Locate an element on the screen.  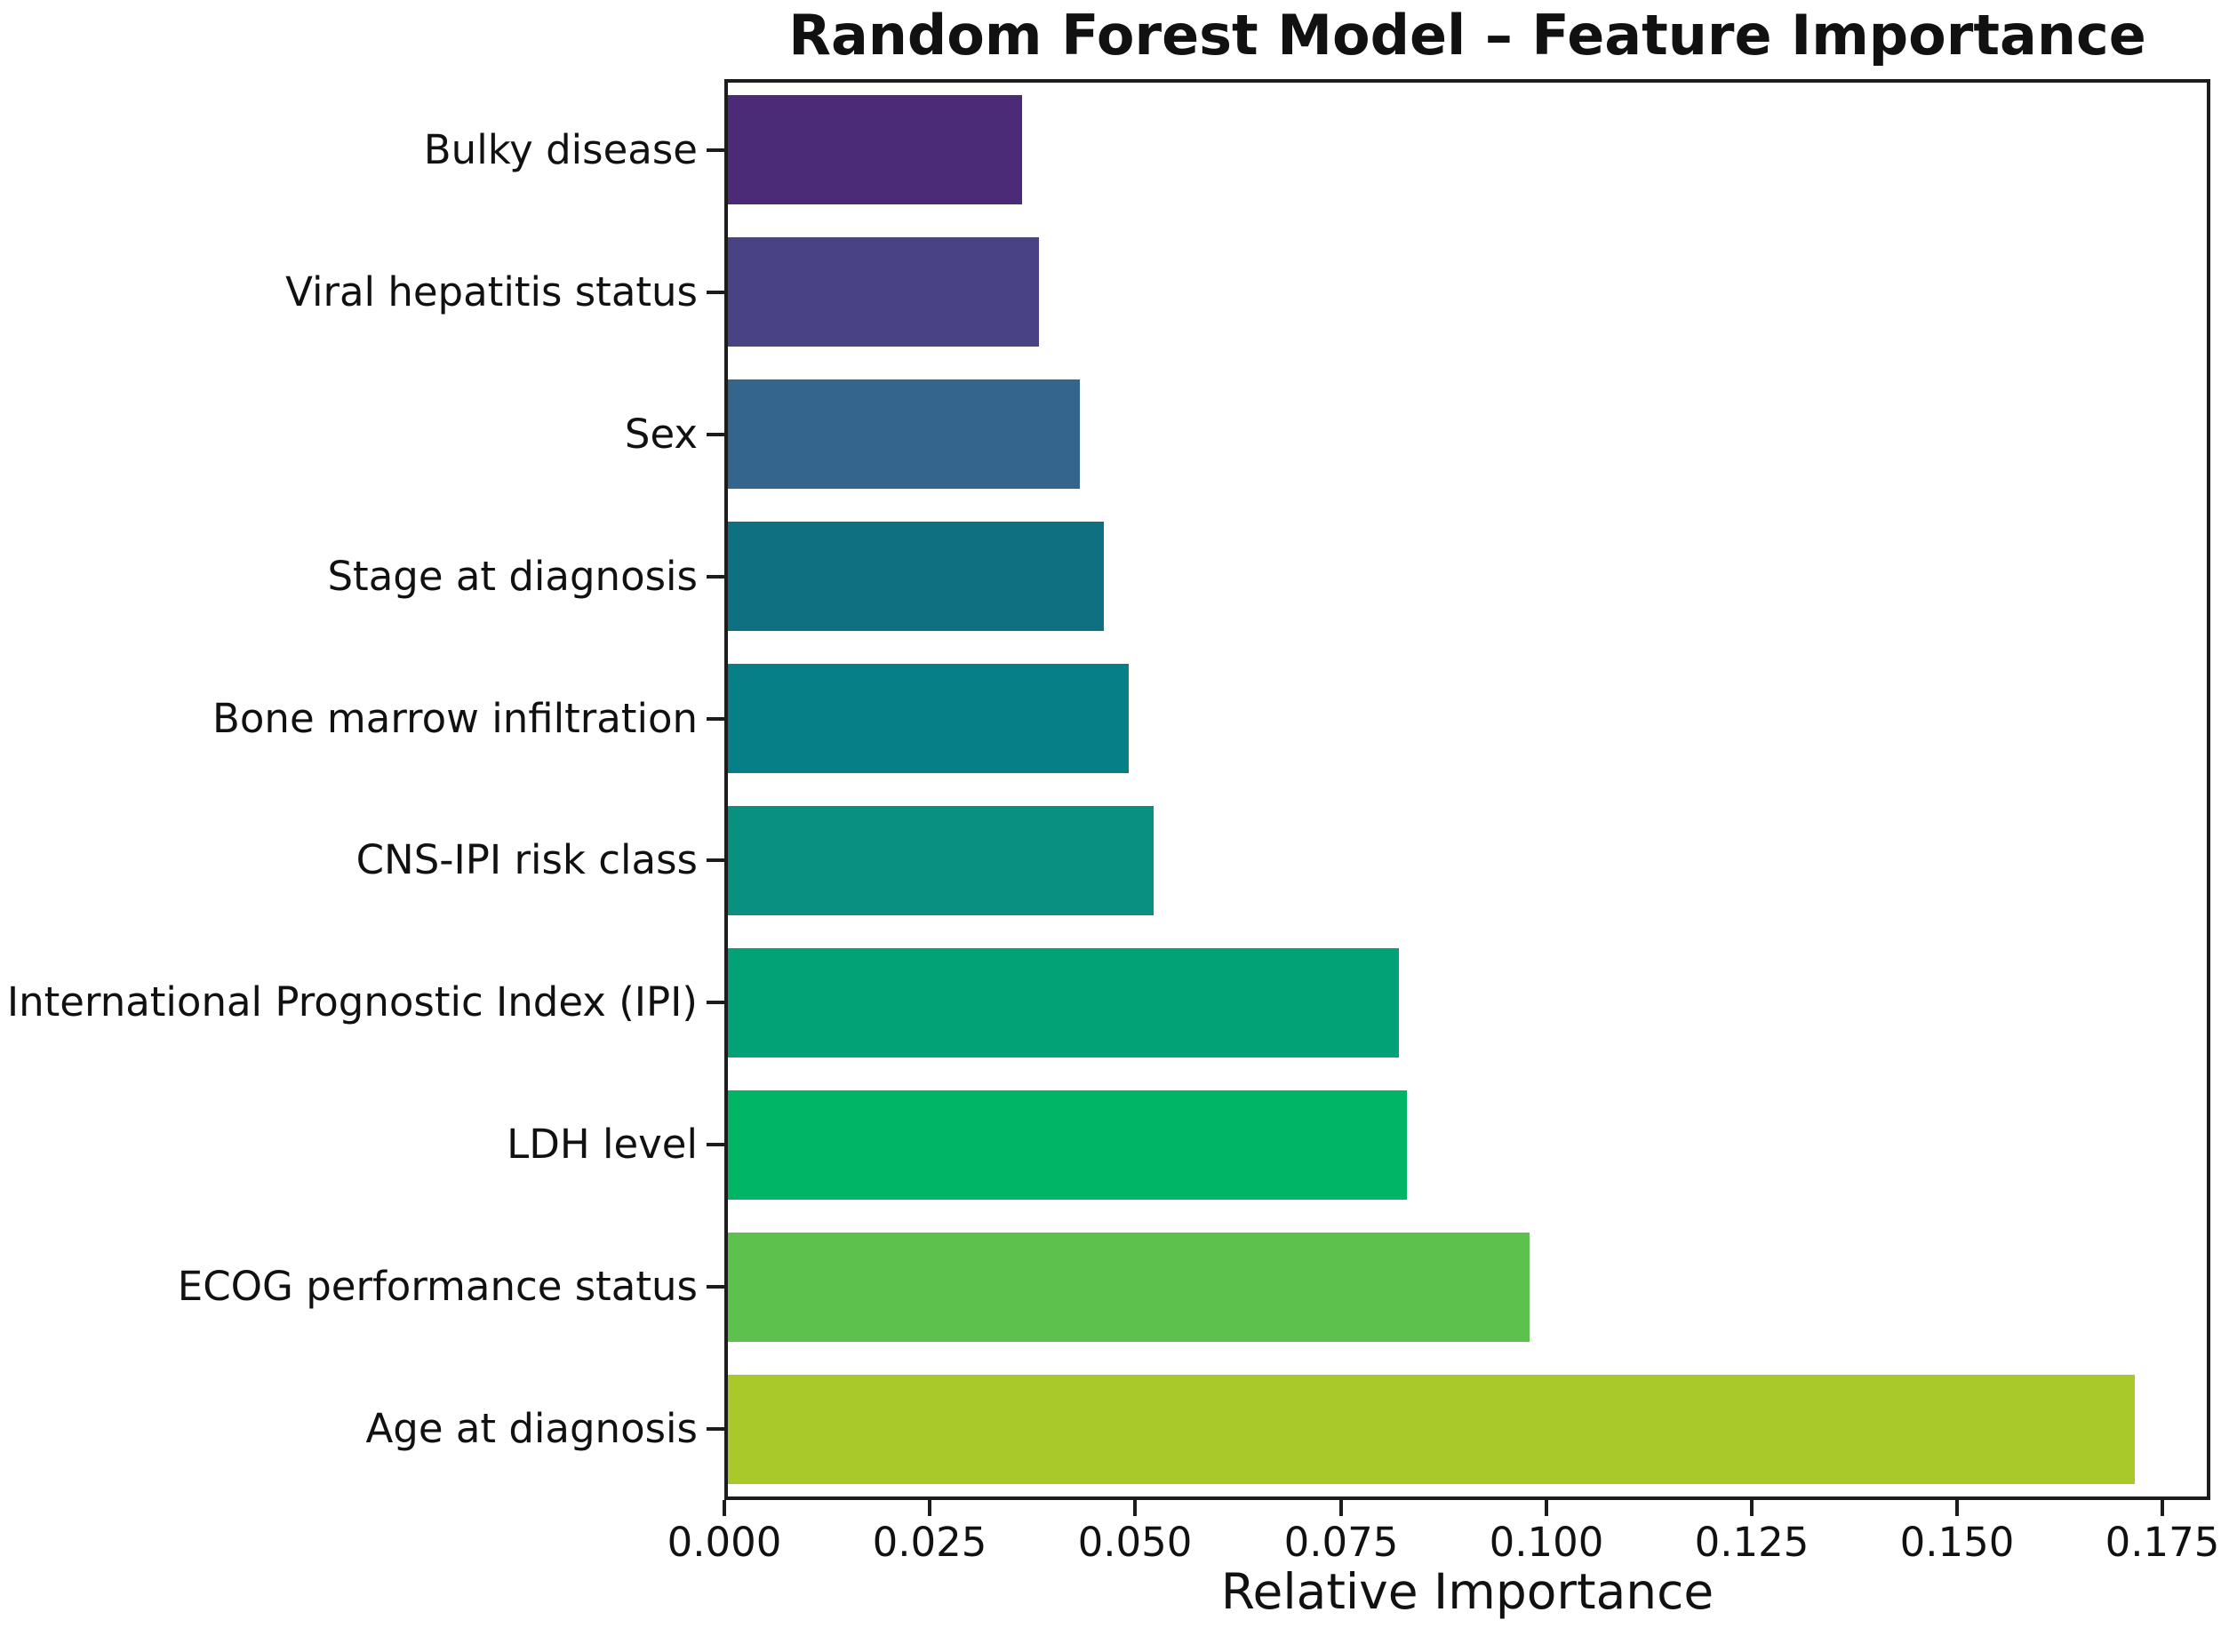
y-tick-label: Age at diagnosis is located at coordinates (531, 1428).